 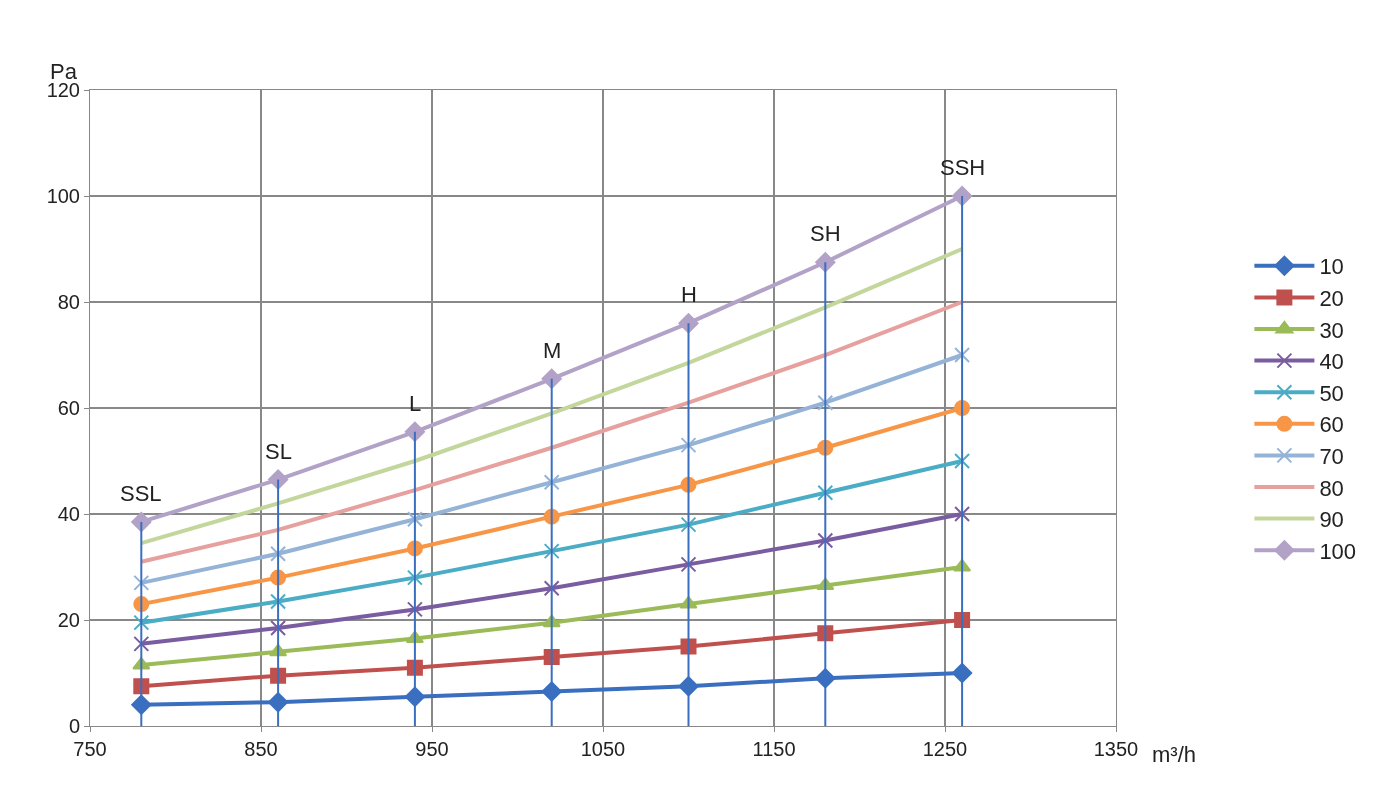 What do you see at coordinates (1331, 267) in the screenshot?
I see `legend-label: 10` at bounding box center [1331, 267].